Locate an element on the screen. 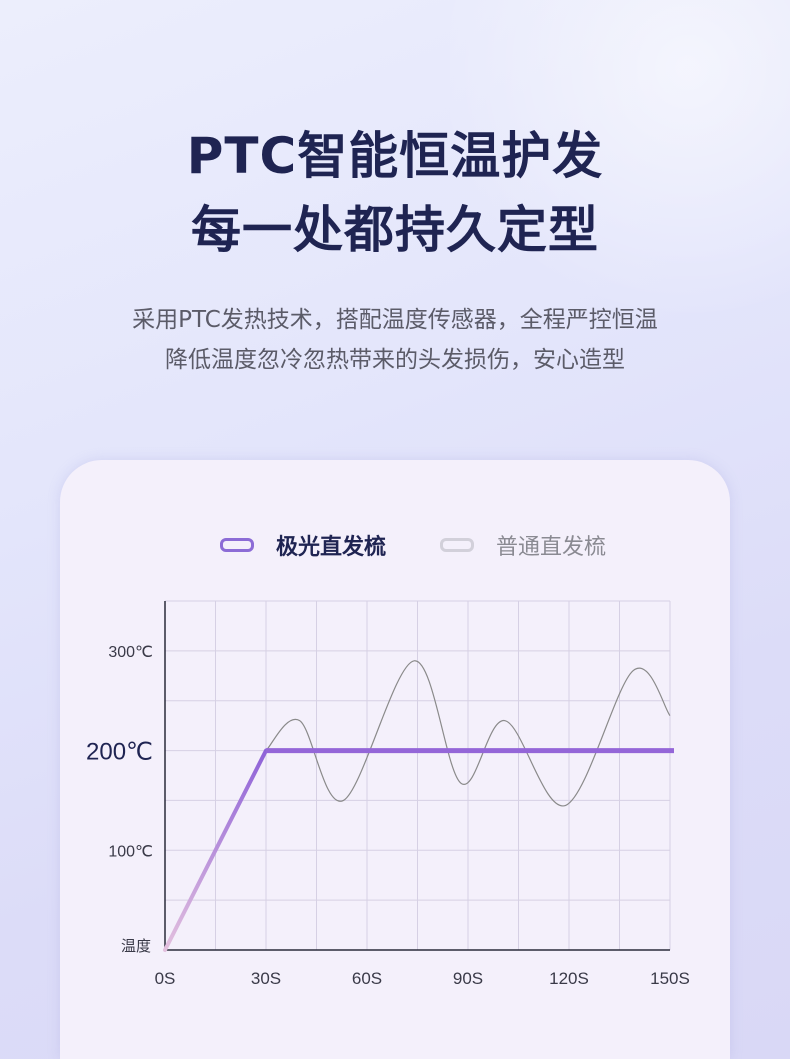 The width and height of the screenshot is (790, 1059). series-line-ordinary is located at coordinates (468, 733).